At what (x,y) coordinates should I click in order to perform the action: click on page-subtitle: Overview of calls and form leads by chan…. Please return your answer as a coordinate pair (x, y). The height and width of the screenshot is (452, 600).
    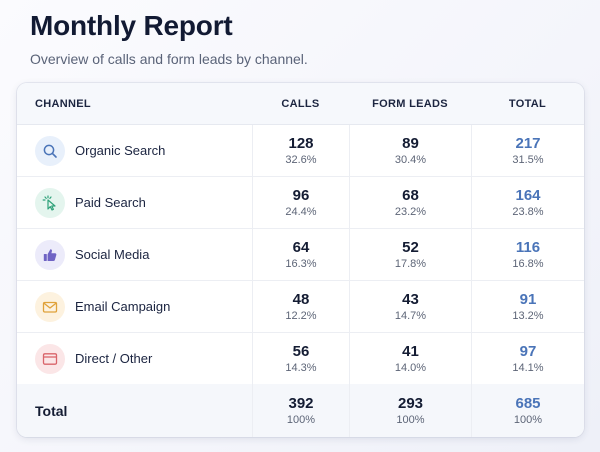
    Looking at the image, I should click on (169, 59).